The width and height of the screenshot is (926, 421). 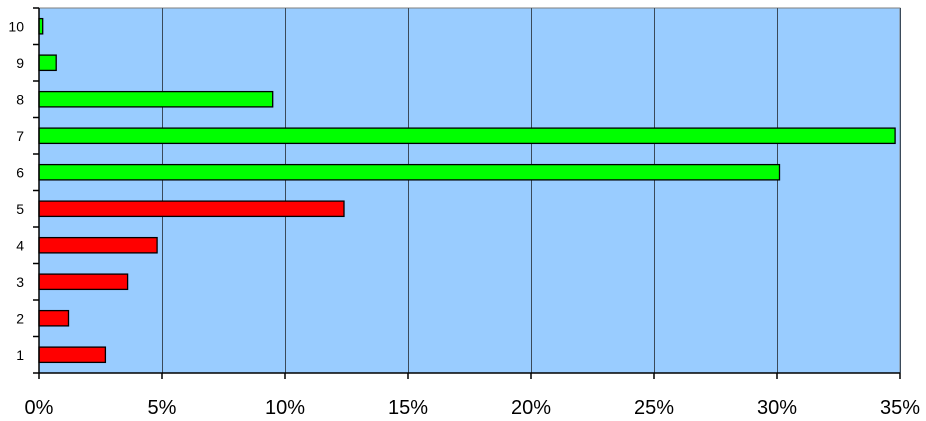 What do you see at coordinates (16, 26) in the screenshot?
I see `y-tick-label: 10` at bounding box center [16, 26].